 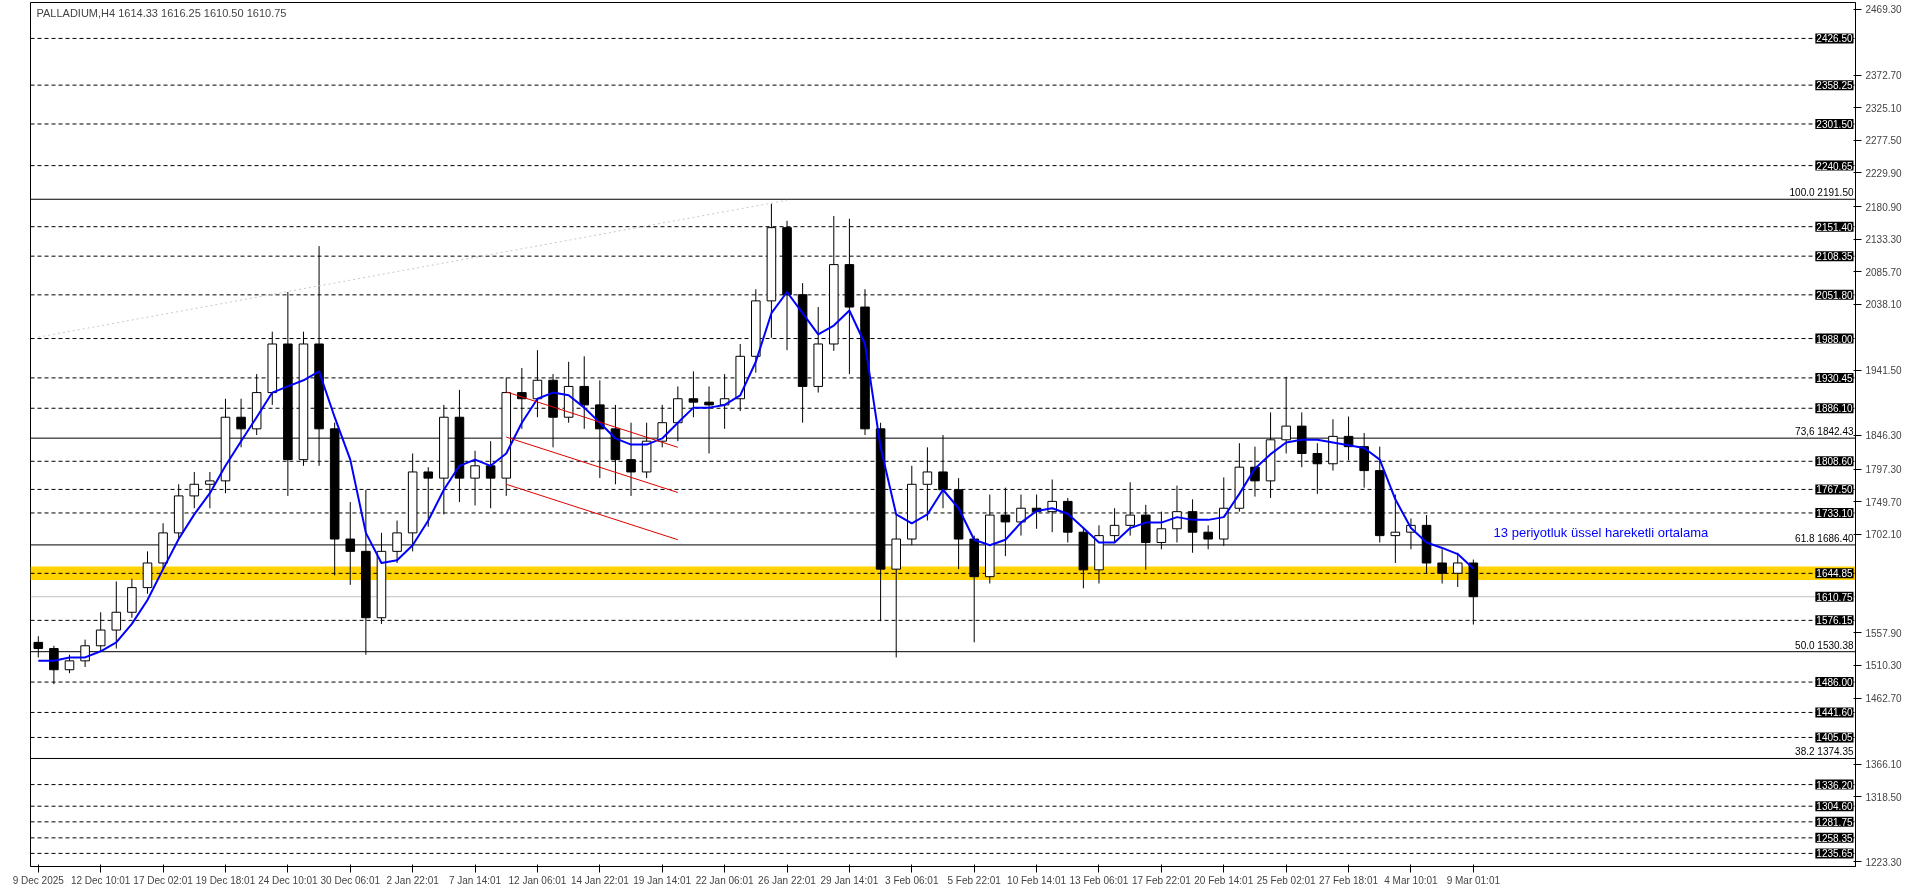 I want to click on y-tick-label: 1702.10, so click(x=1884, y=535).